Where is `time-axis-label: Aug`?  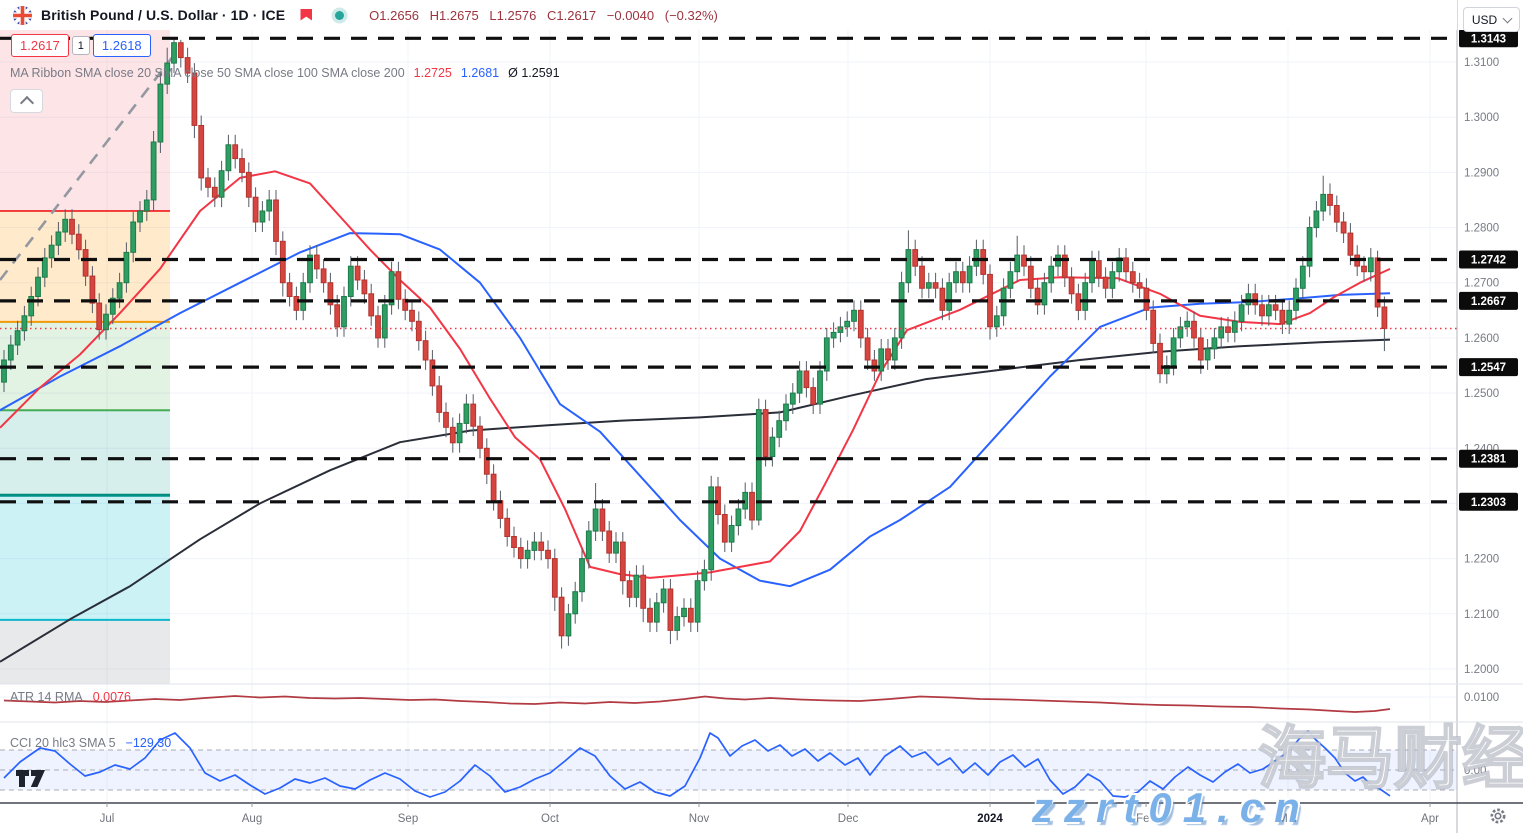
time-axis-label: Aug is located at coordinates (252, 819).